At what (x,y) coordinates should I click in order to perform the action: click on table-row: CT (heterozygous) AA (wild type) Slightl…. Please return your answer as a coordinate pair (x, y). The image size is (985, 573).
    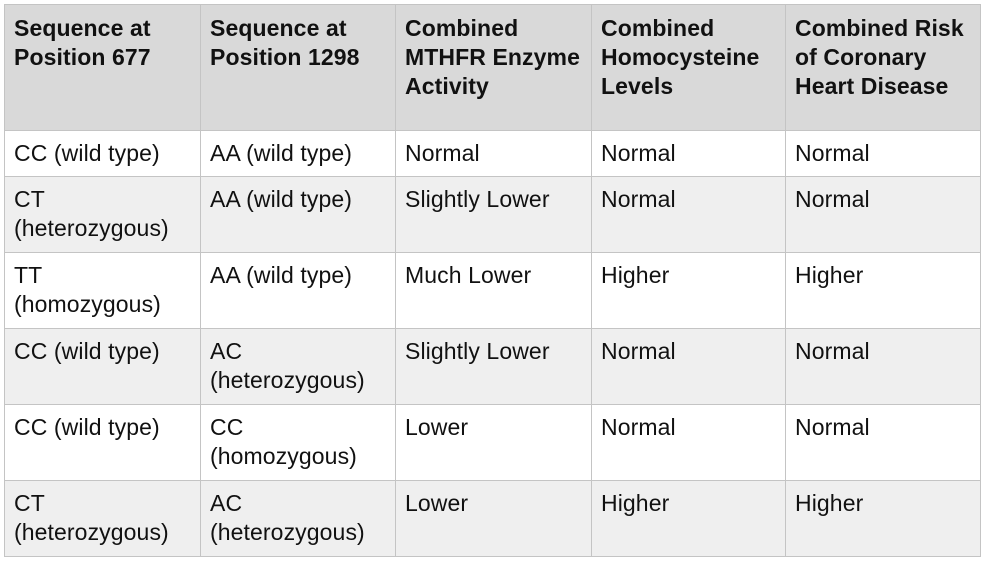
    Looking at the image, I should click on (492, 214).